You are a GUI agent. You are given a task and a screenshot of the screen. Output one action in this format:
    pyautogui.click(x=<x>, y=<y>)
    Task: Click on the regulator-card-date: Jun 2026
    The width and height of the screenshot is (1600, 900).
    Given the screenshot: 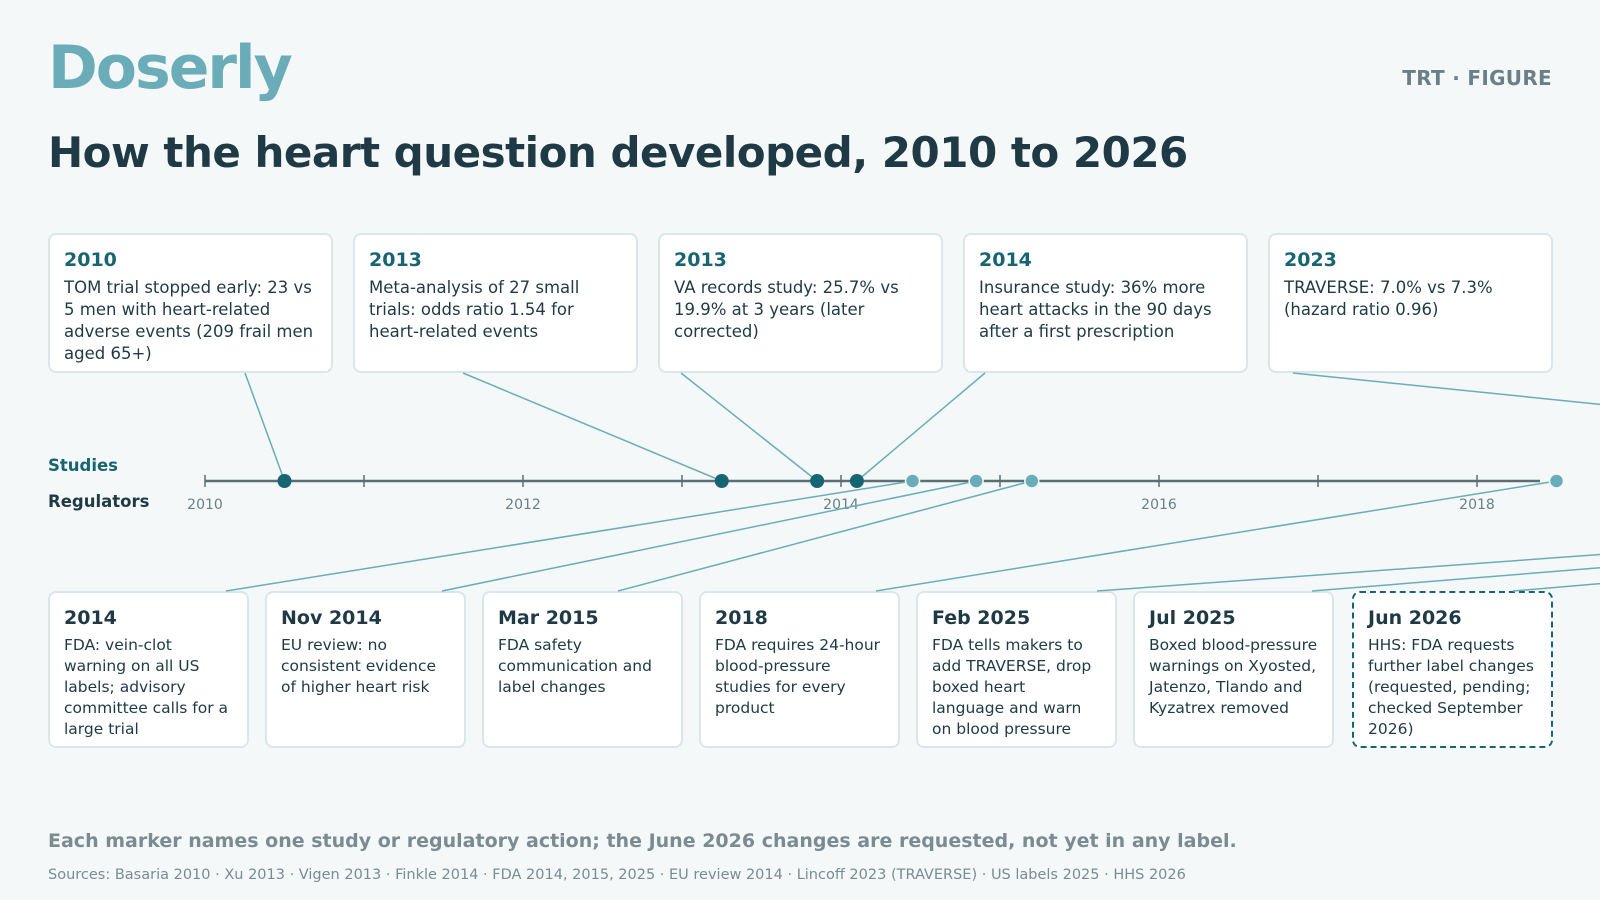 What is the action you would take?
    pyautogui.click(x=1415, y=618)
    